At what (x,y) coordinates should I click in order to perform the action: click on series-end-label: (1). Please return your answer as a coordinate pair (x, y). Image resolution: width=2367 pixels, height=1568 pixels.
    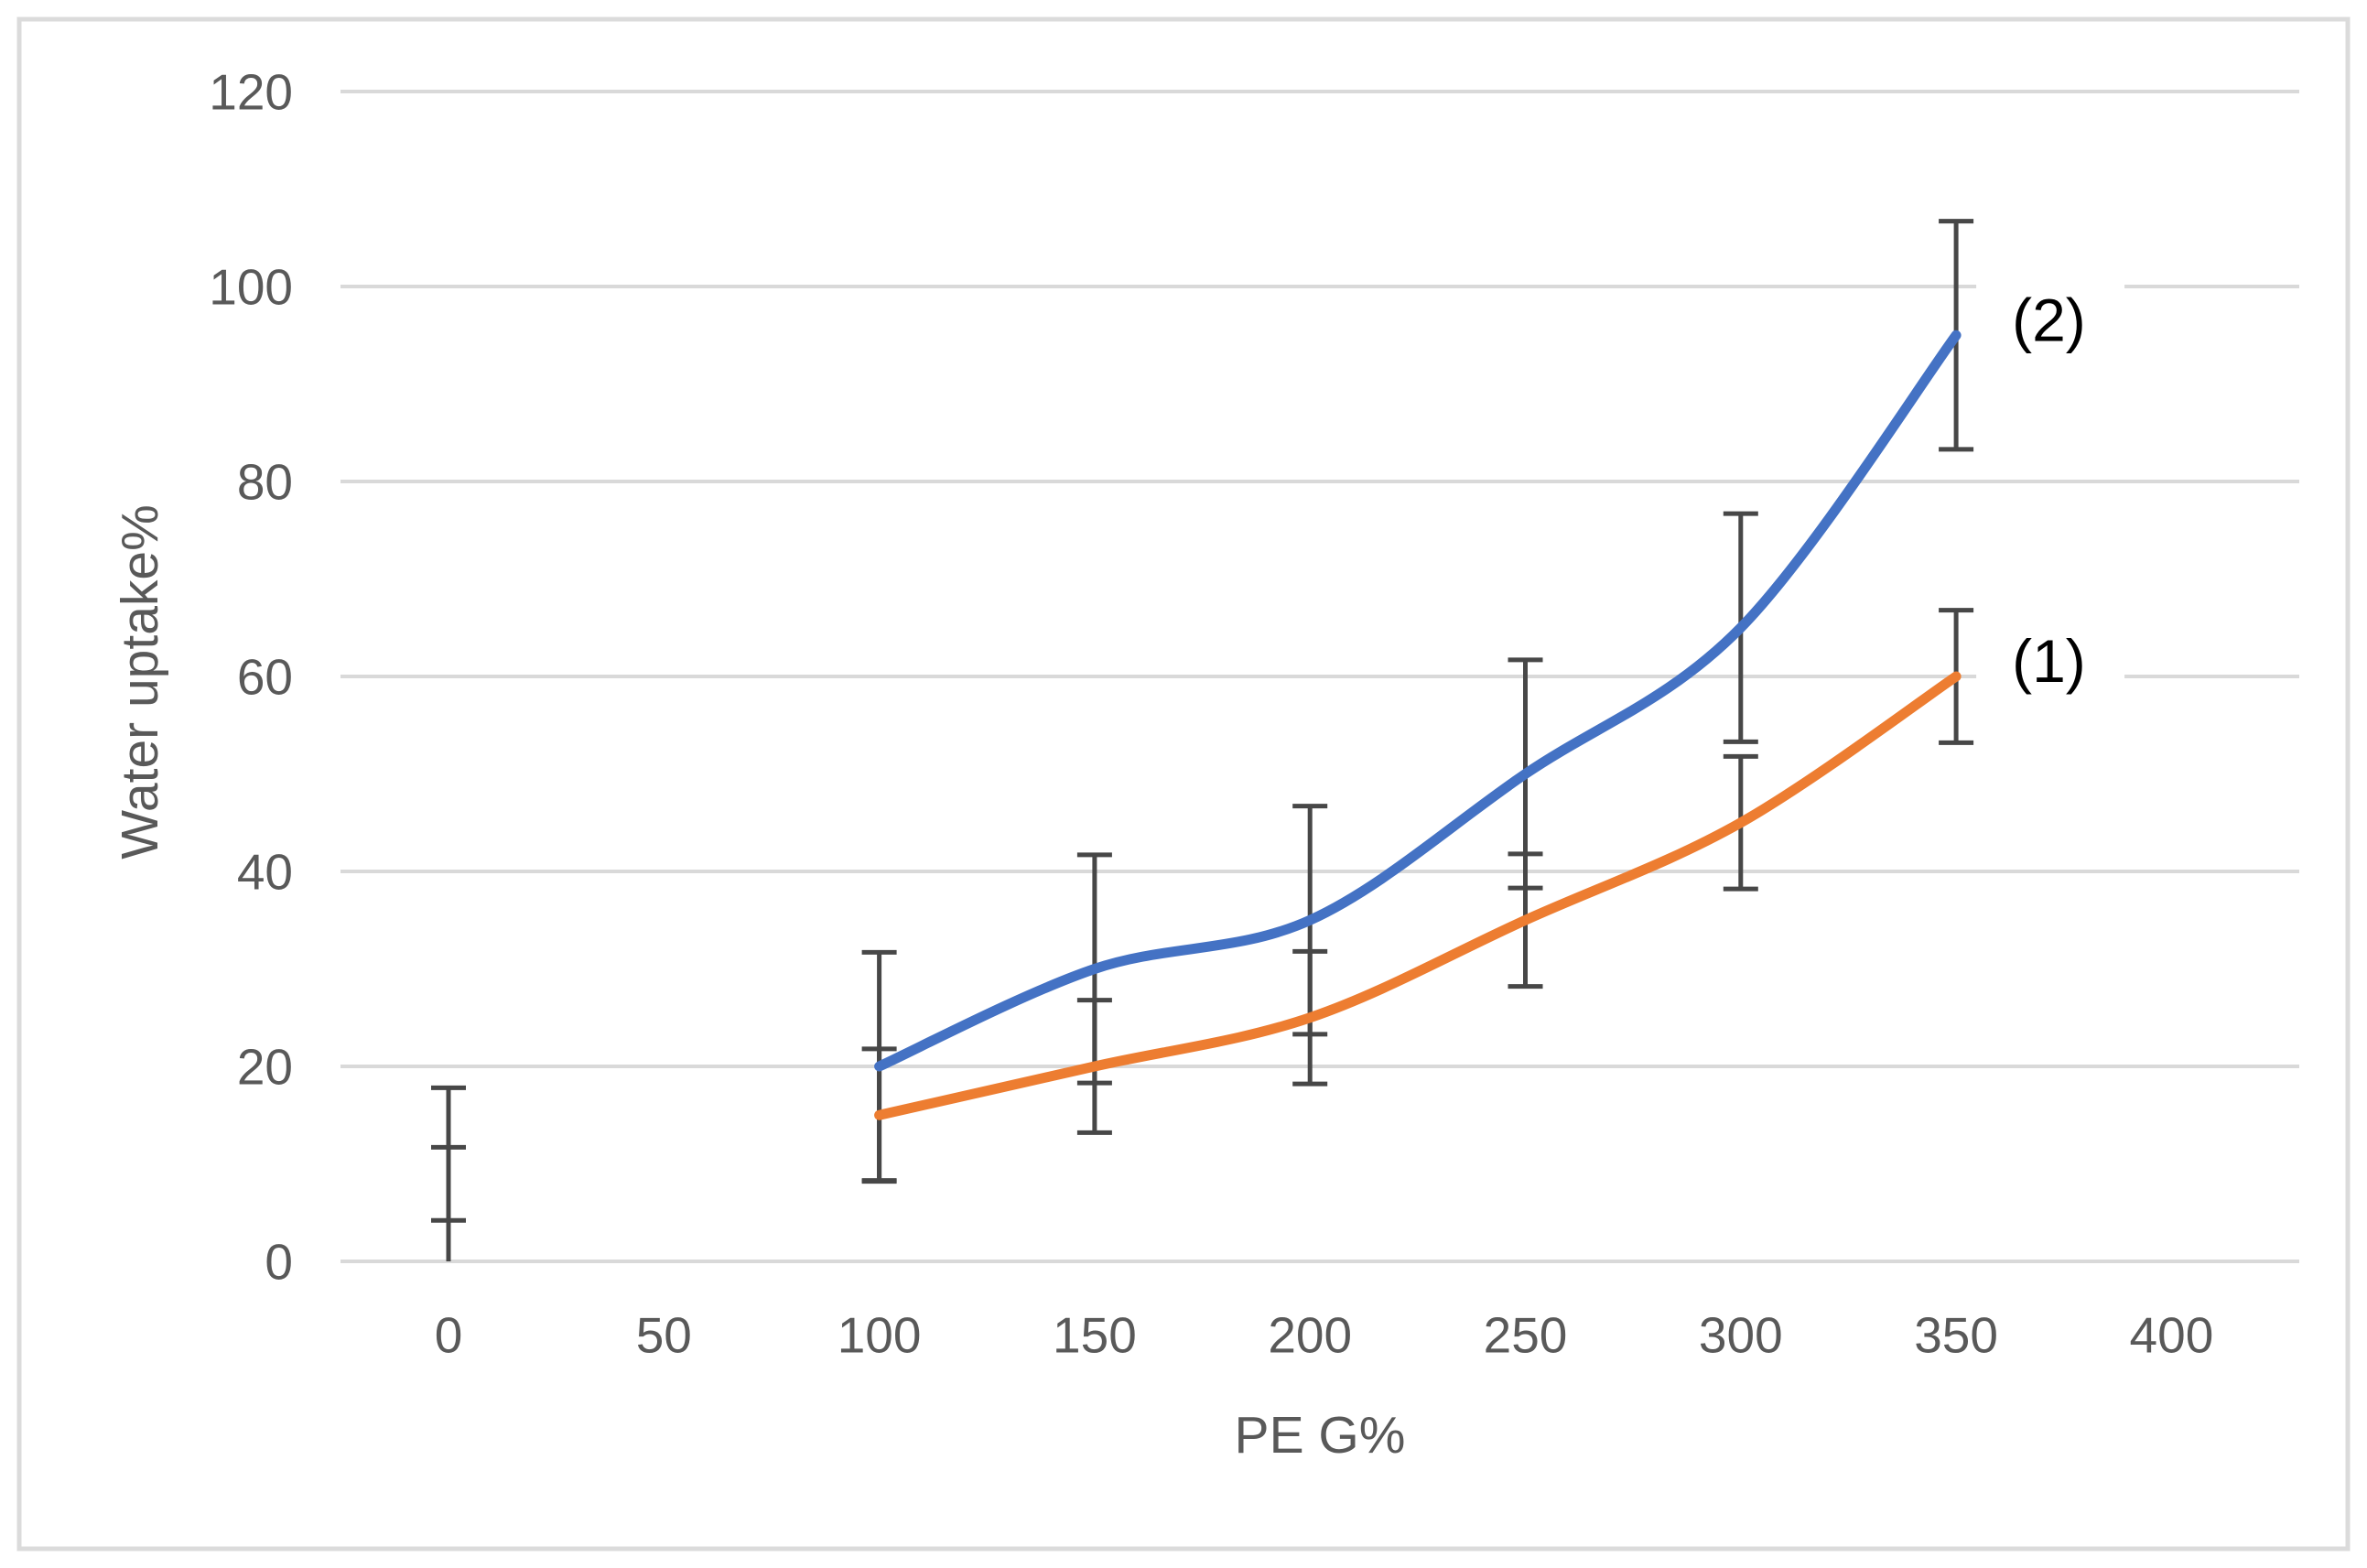
    Looking at the image, I should click on (2049, 661).